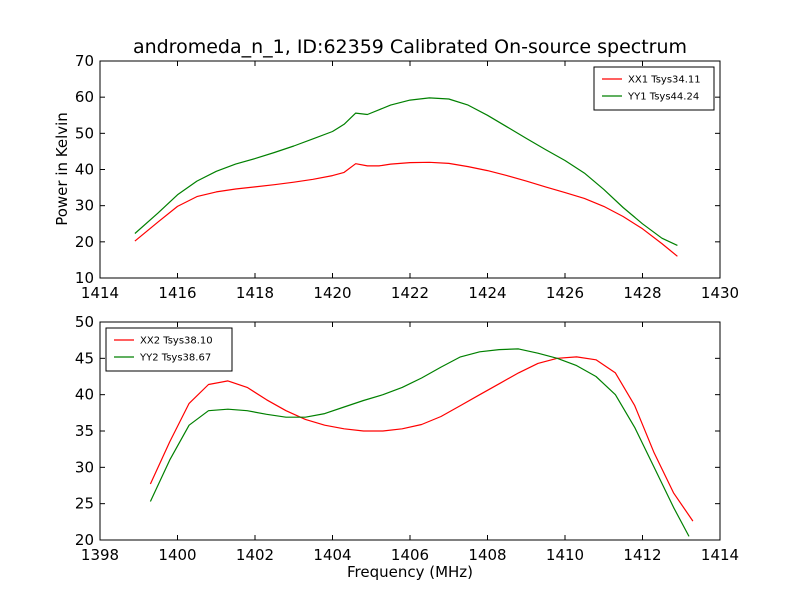 Image resolution: width=800 pixels, height=600 pixels. What do you see at coordinates (487, 555) in the screenshot?
I see `x-tick-label: 1408` at bounding box center [487, 555].